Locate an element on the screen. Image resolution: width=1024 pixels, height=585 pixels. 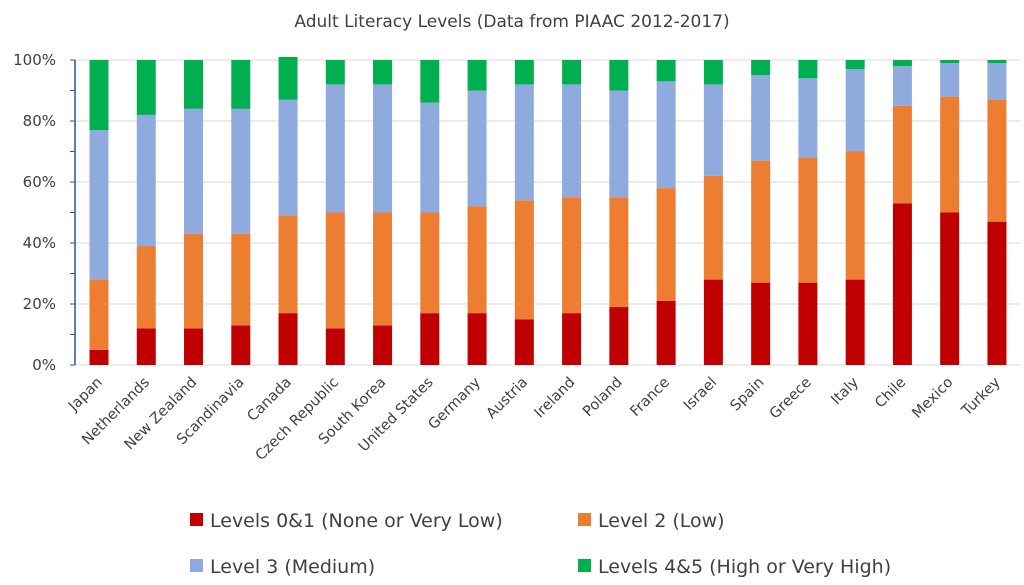
y-tick-label: 40% is located at coordinates (39, 243).